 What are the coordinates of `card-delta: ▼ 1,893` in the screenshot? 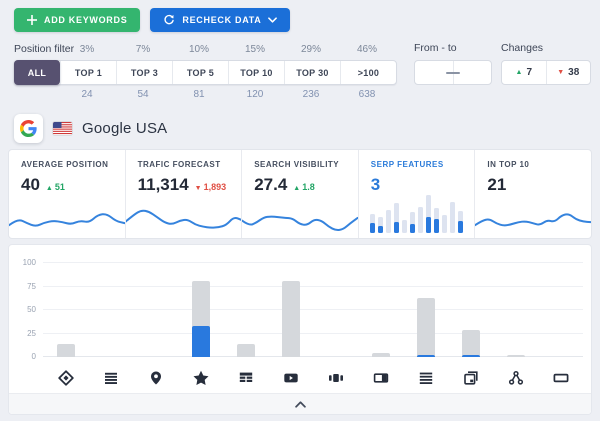 It's located at (210, 187).